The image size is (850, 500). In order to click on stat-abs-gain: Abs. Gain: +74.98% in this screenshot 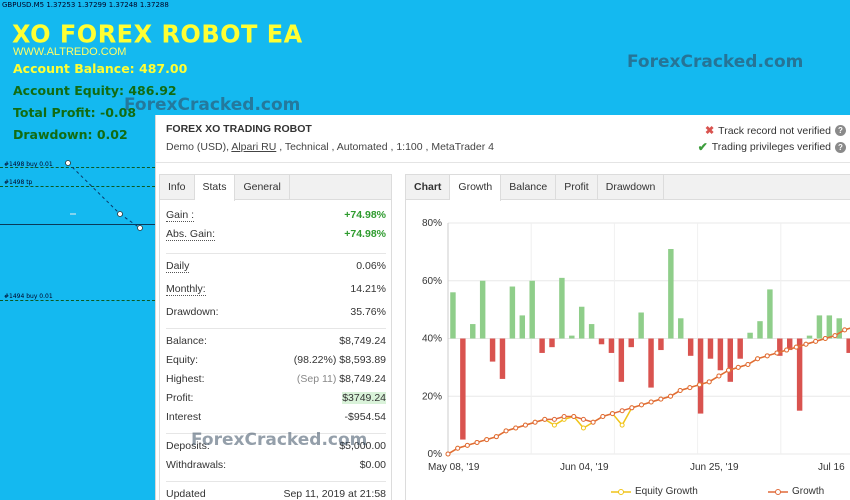, I will do `click(276, 239)`.